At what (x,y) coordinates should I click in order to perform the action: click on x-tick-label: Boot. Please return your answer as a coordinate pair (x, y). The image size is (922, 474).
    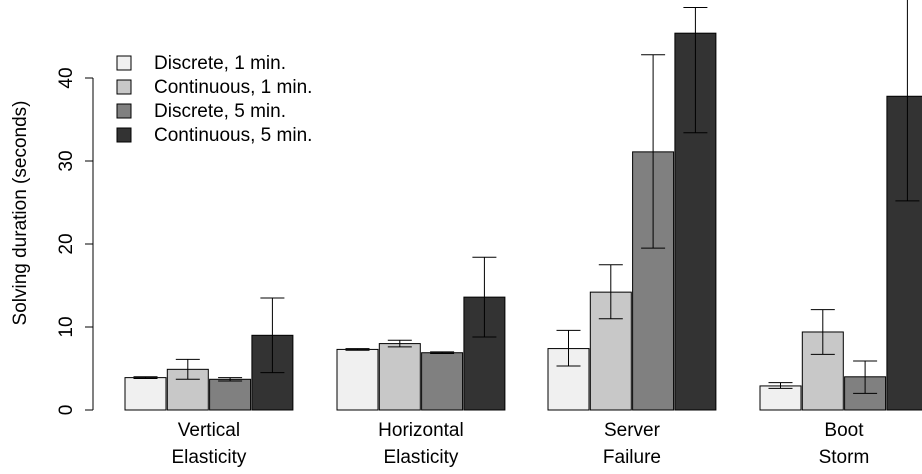
    Looking at the image, I should click on (844, 430).